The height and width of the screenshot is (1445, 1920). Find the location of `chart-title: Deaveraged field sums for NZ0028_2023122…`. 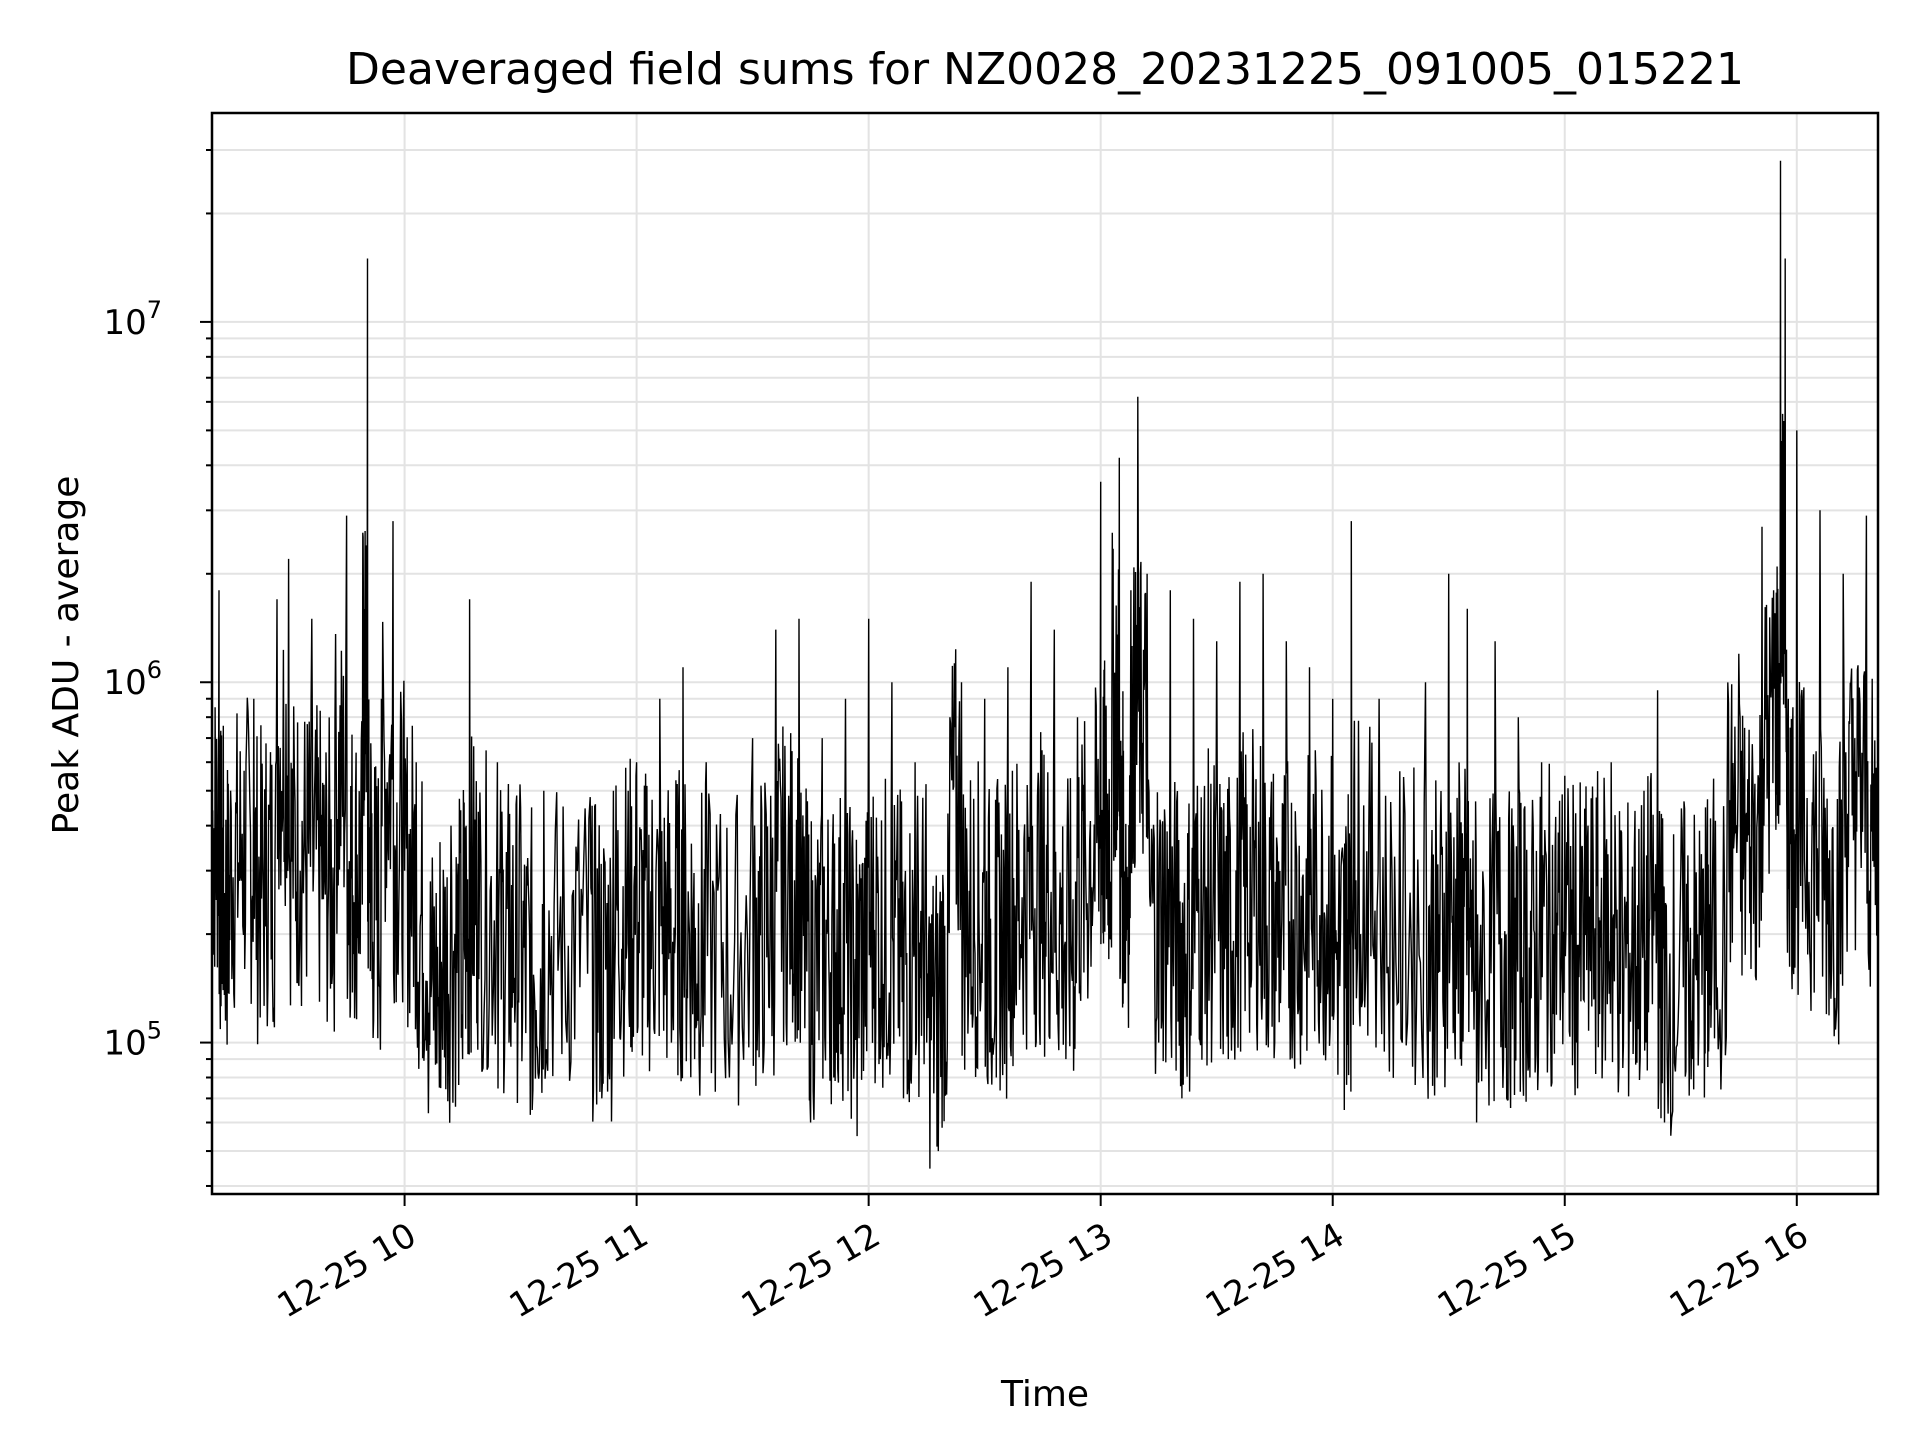

chart-title: Deaveraged field sums for NZ0028_2023122… is located at coordinates (1045, 69).